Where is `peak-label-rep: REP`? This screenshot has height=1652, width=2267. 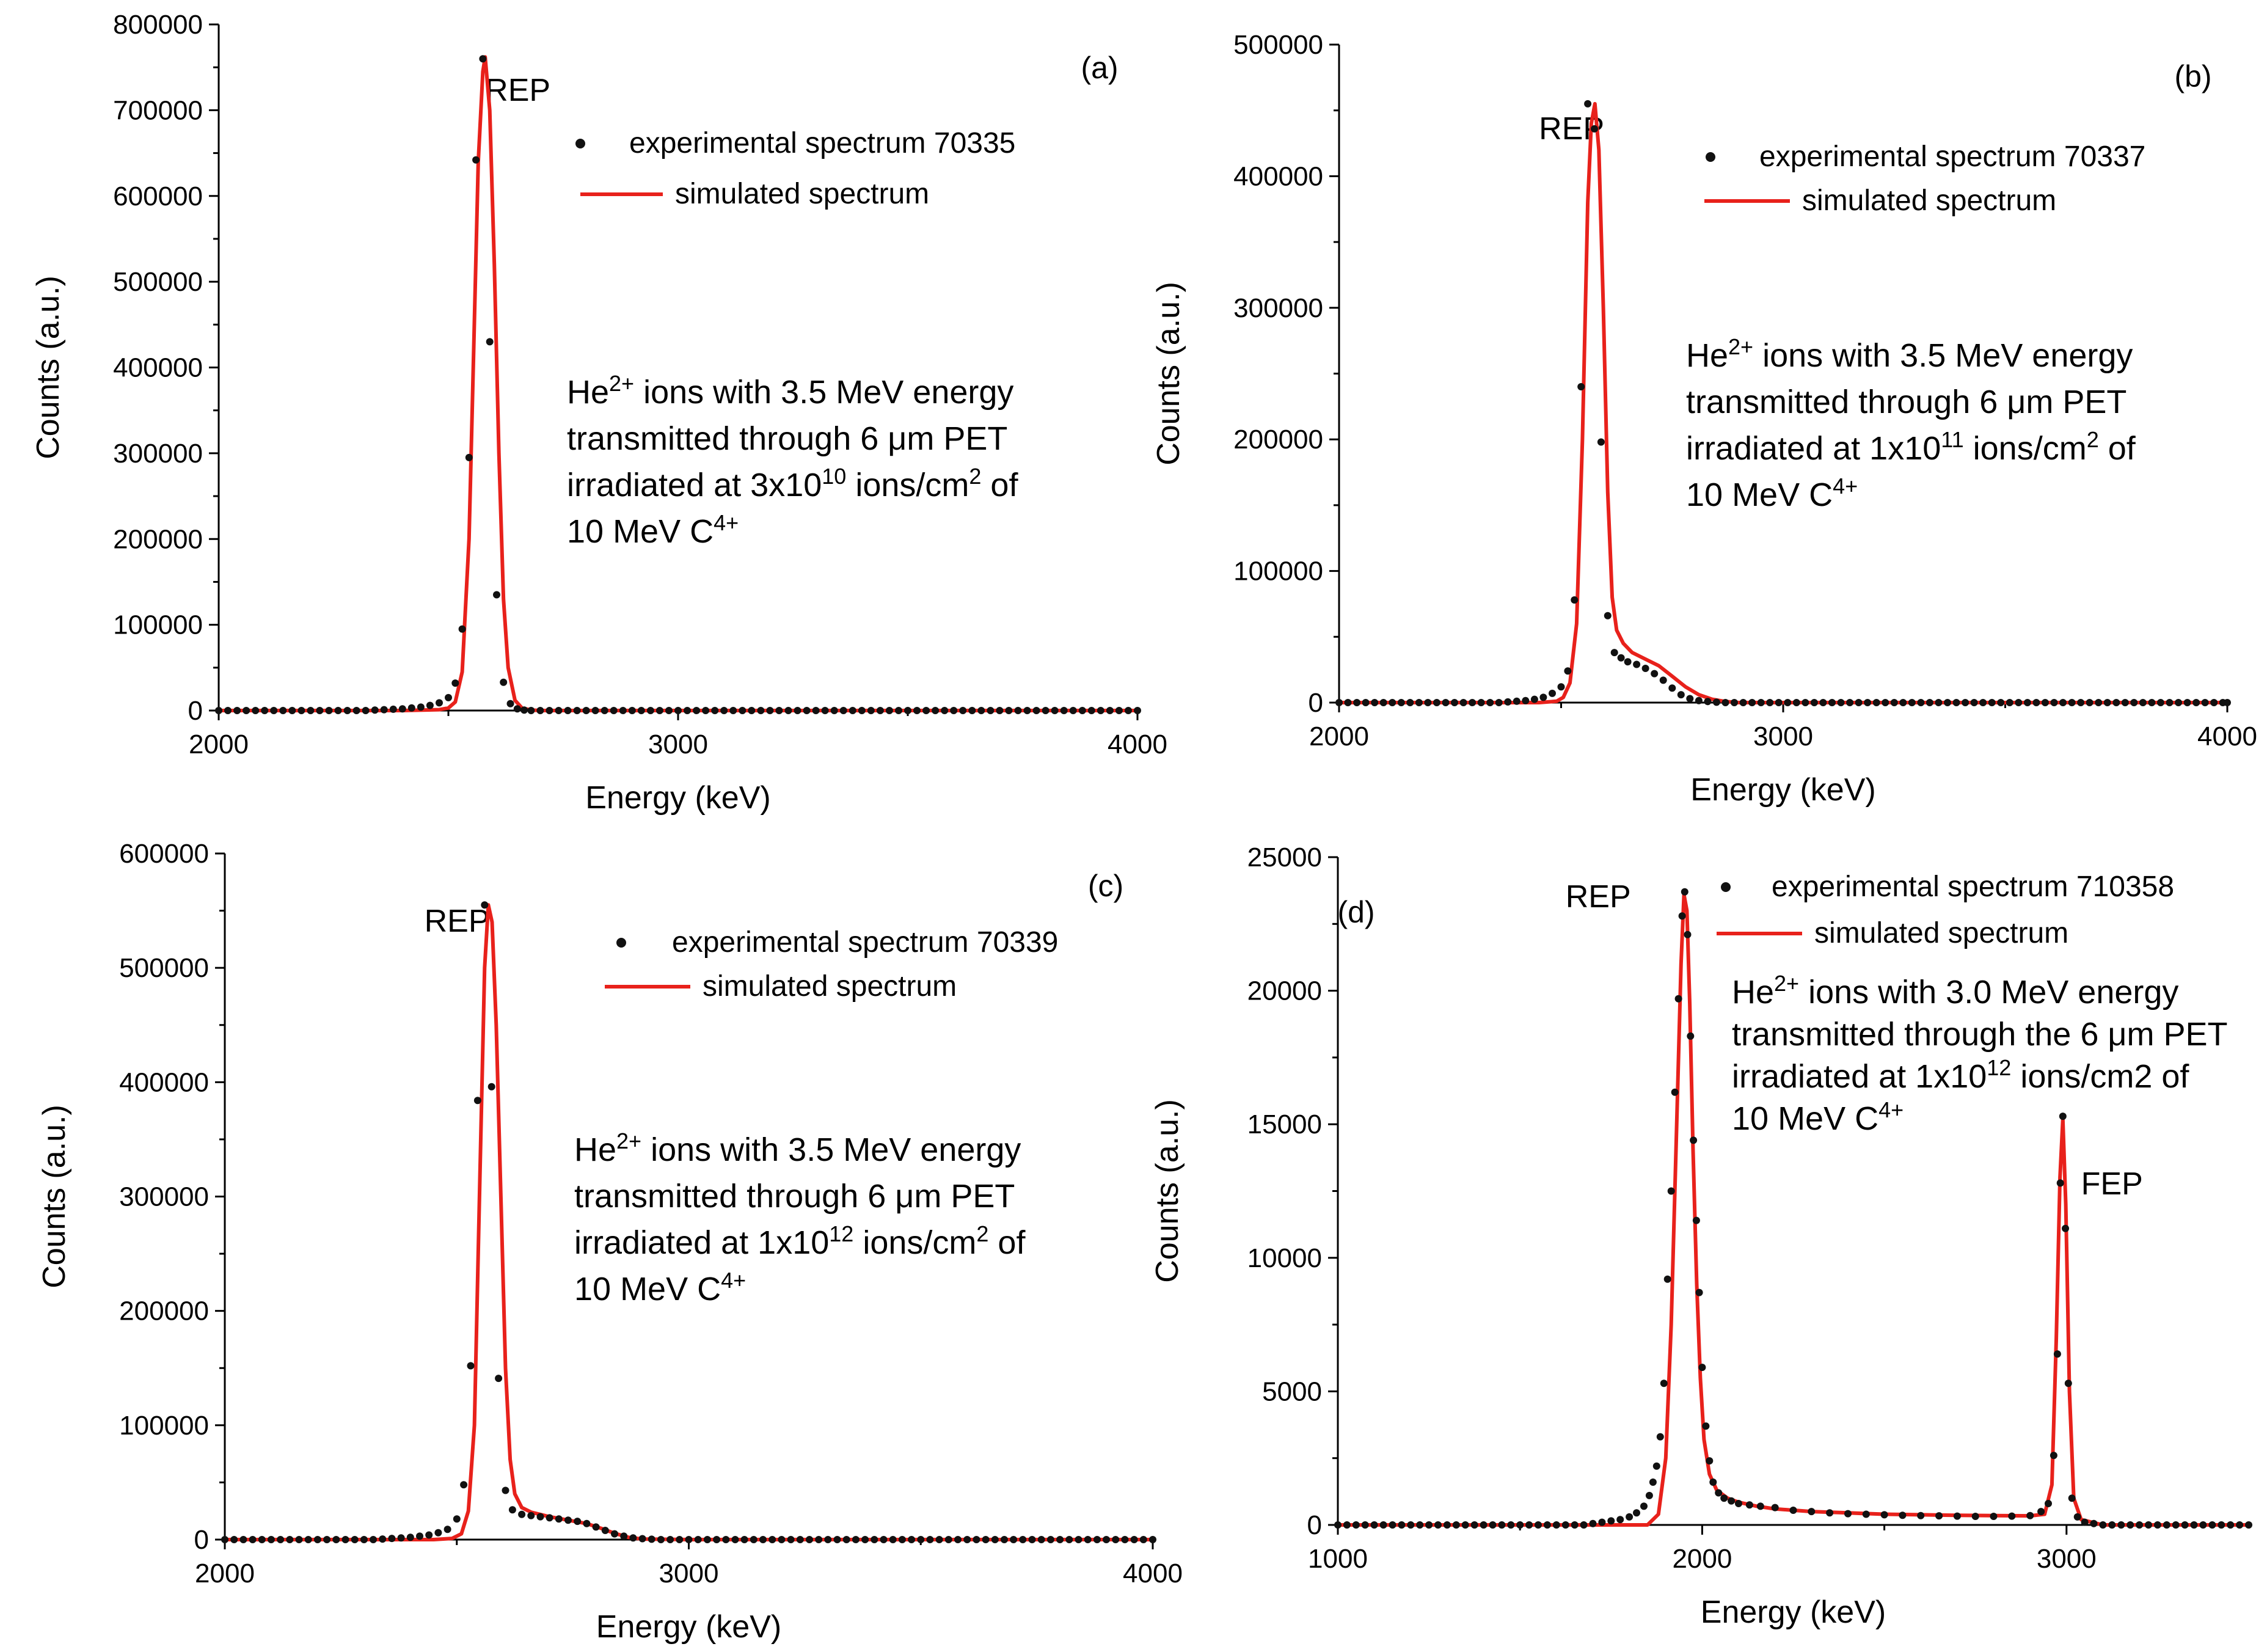
peak-label-rep: REP is located at coordinates (457, 921).